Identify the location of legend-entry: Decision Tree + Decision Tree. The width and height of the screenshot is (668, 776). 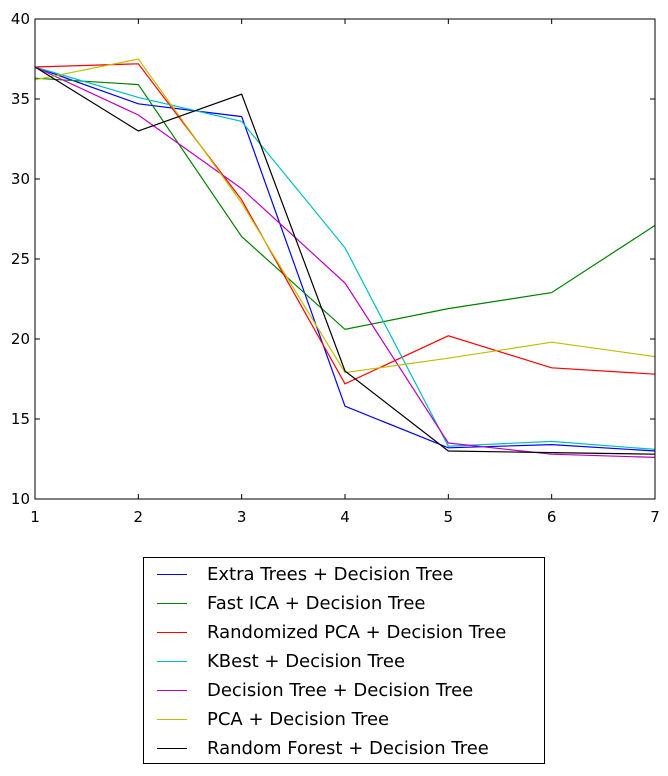
(344, 690).